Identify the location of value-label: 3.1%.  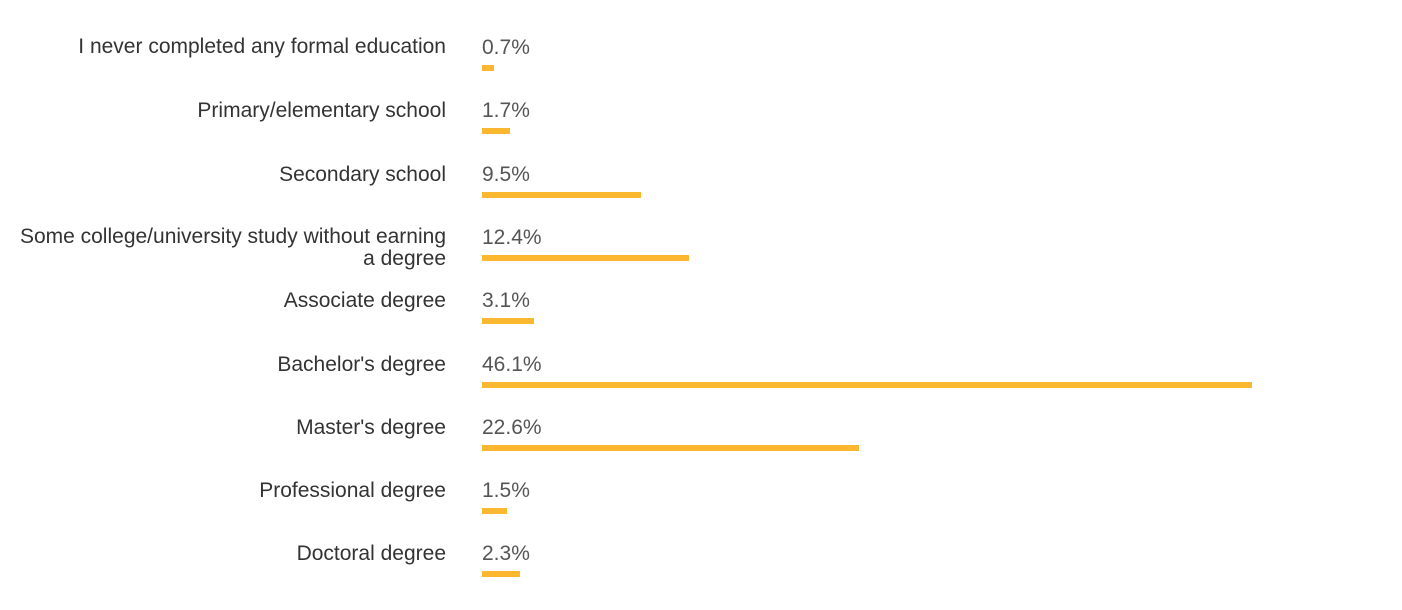
(506, 301).